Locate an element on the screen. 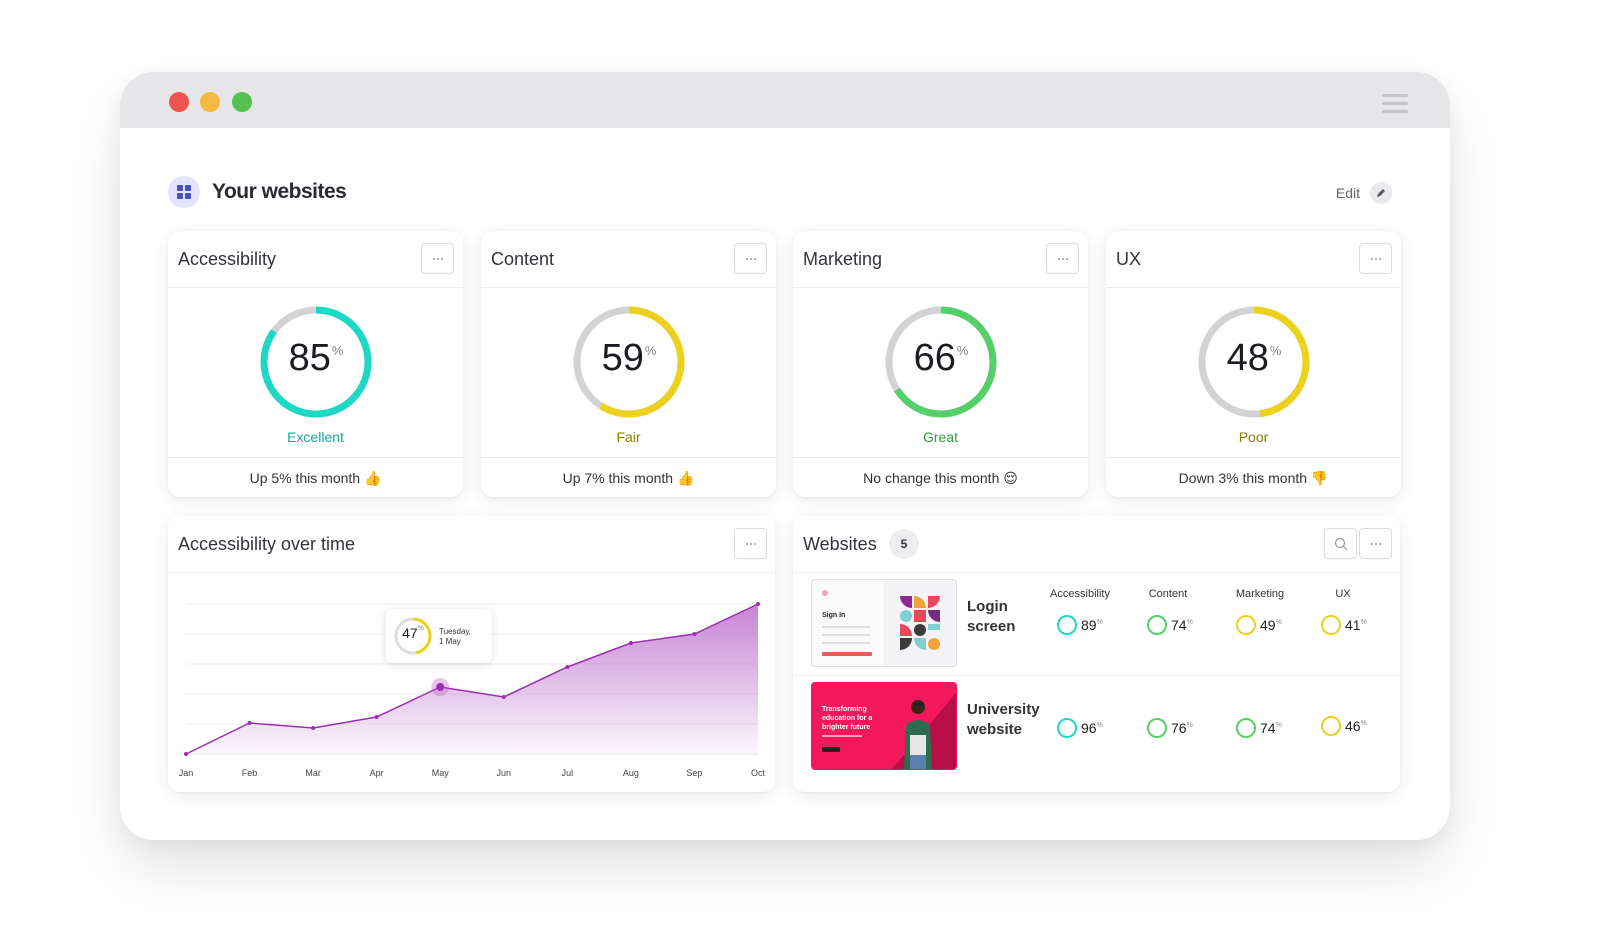 The image size is (1600, 931). column-header-ux: UX is located at coordinates (1343, 594).